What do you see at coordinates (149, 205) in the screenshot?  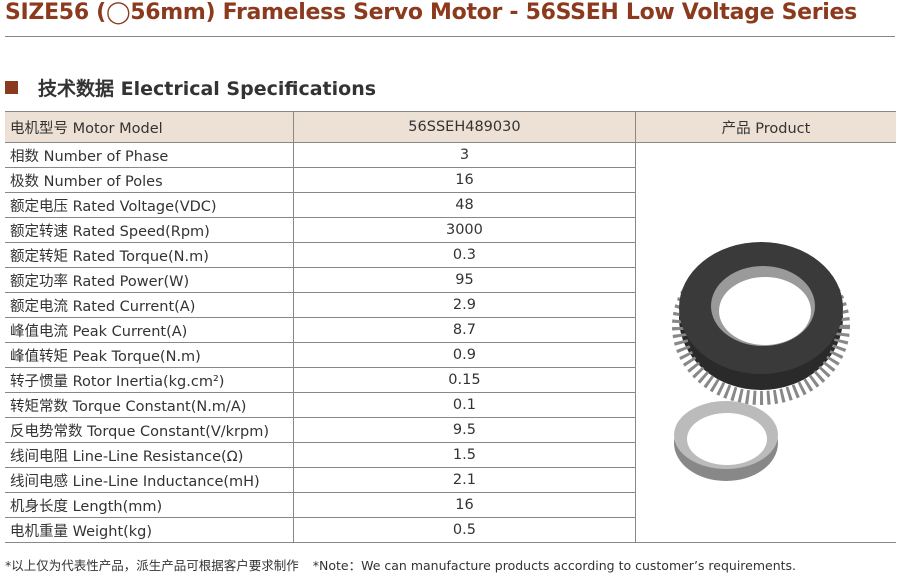 I see `spec-label: 额定电压 Rated Voltage(VDC)` at bounding box center [149, 205].